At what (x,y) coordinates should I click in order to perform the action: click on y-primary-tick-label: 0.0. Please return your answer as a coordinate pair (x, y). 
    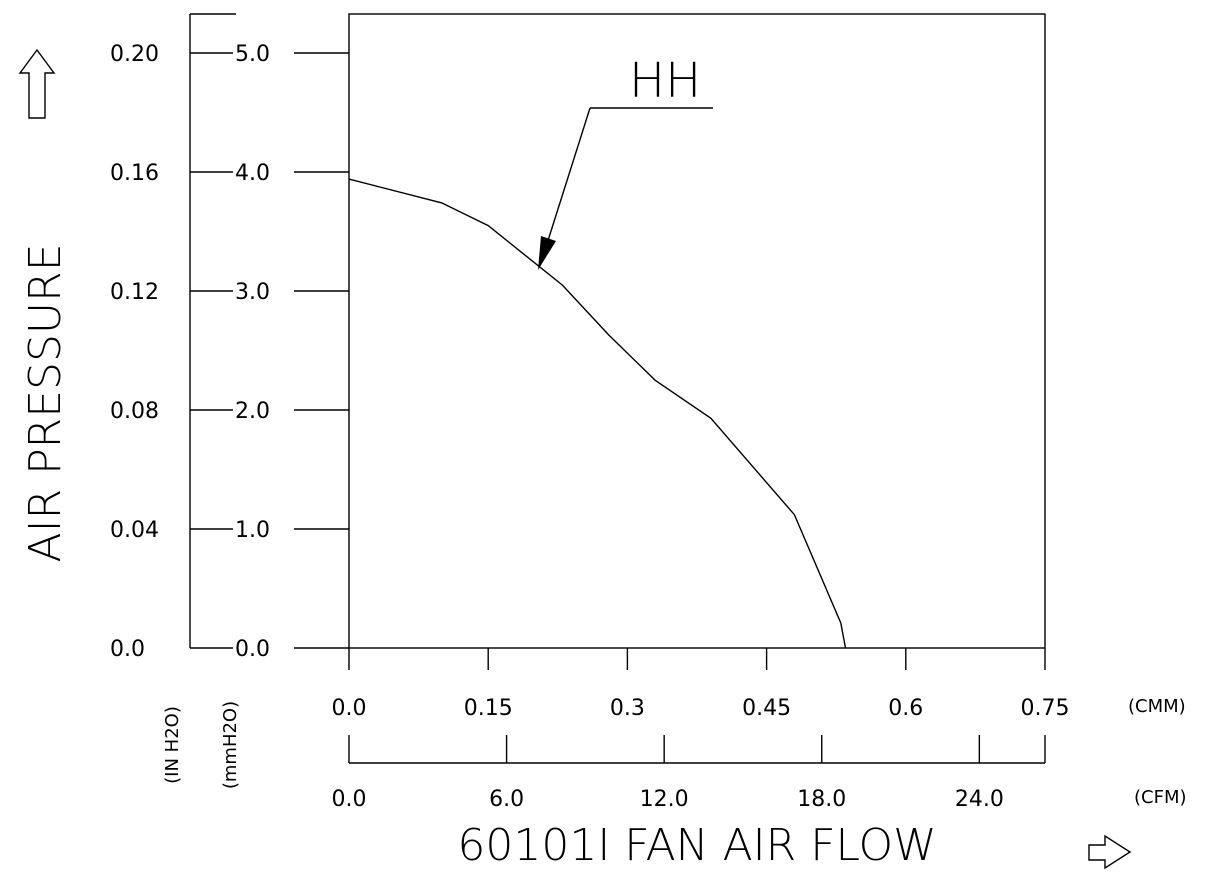
    Looking at the image, I should click on (252, 649).